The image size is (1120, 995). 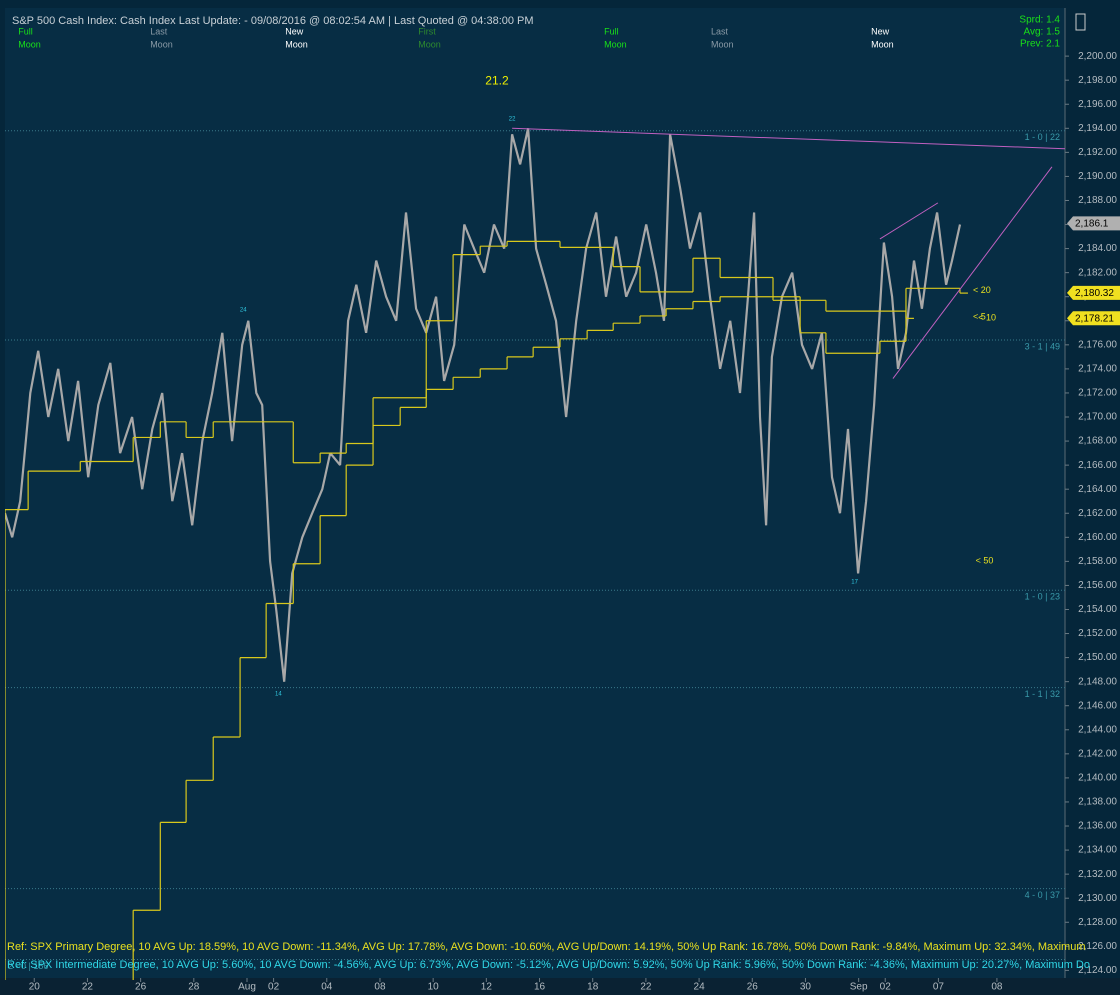 What do you see at coordinates (1097, 561) in the screenshot?
I see `y-tick-label: 2,158.00` at bounding box center [1097, 561].